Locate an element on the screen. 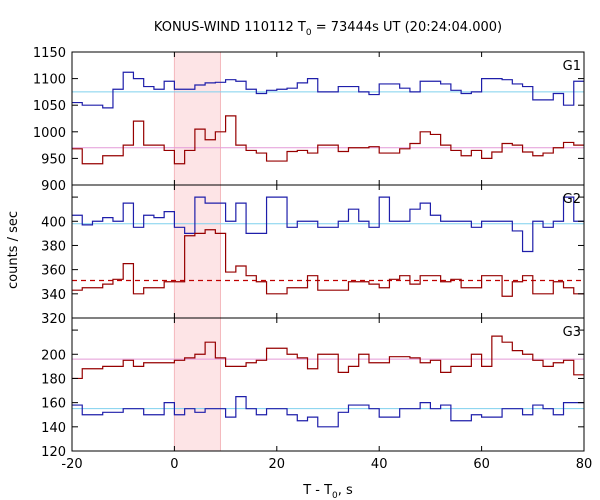 Image resolution: width=600 pixels, height=500 pixels. chart-title-suffix: = 73444s UT (20:24:04.000) is located at coordinates (407, 27).